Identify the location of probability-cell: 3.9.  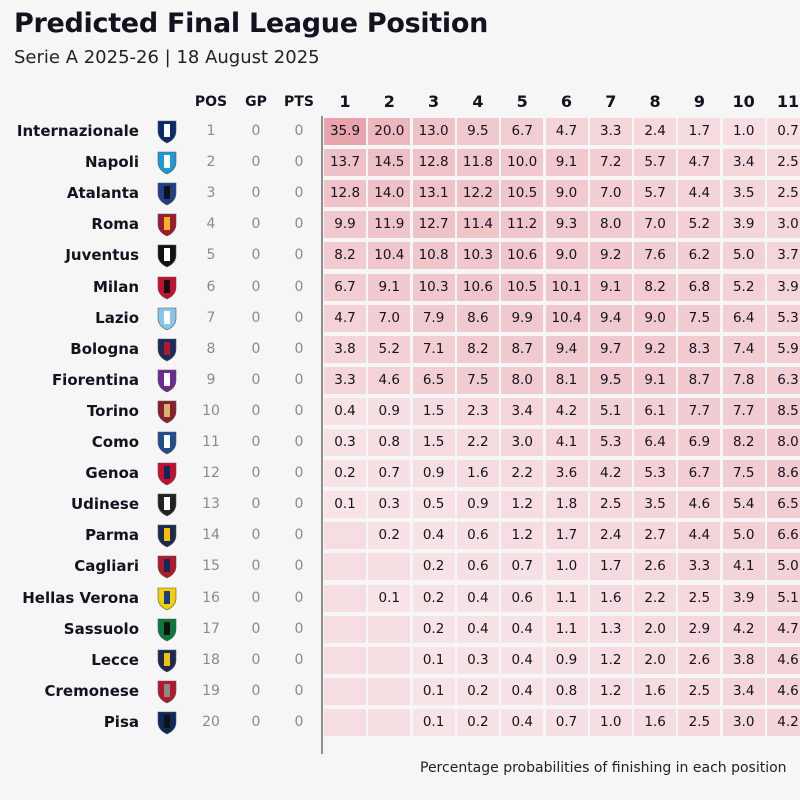
(743, 598).